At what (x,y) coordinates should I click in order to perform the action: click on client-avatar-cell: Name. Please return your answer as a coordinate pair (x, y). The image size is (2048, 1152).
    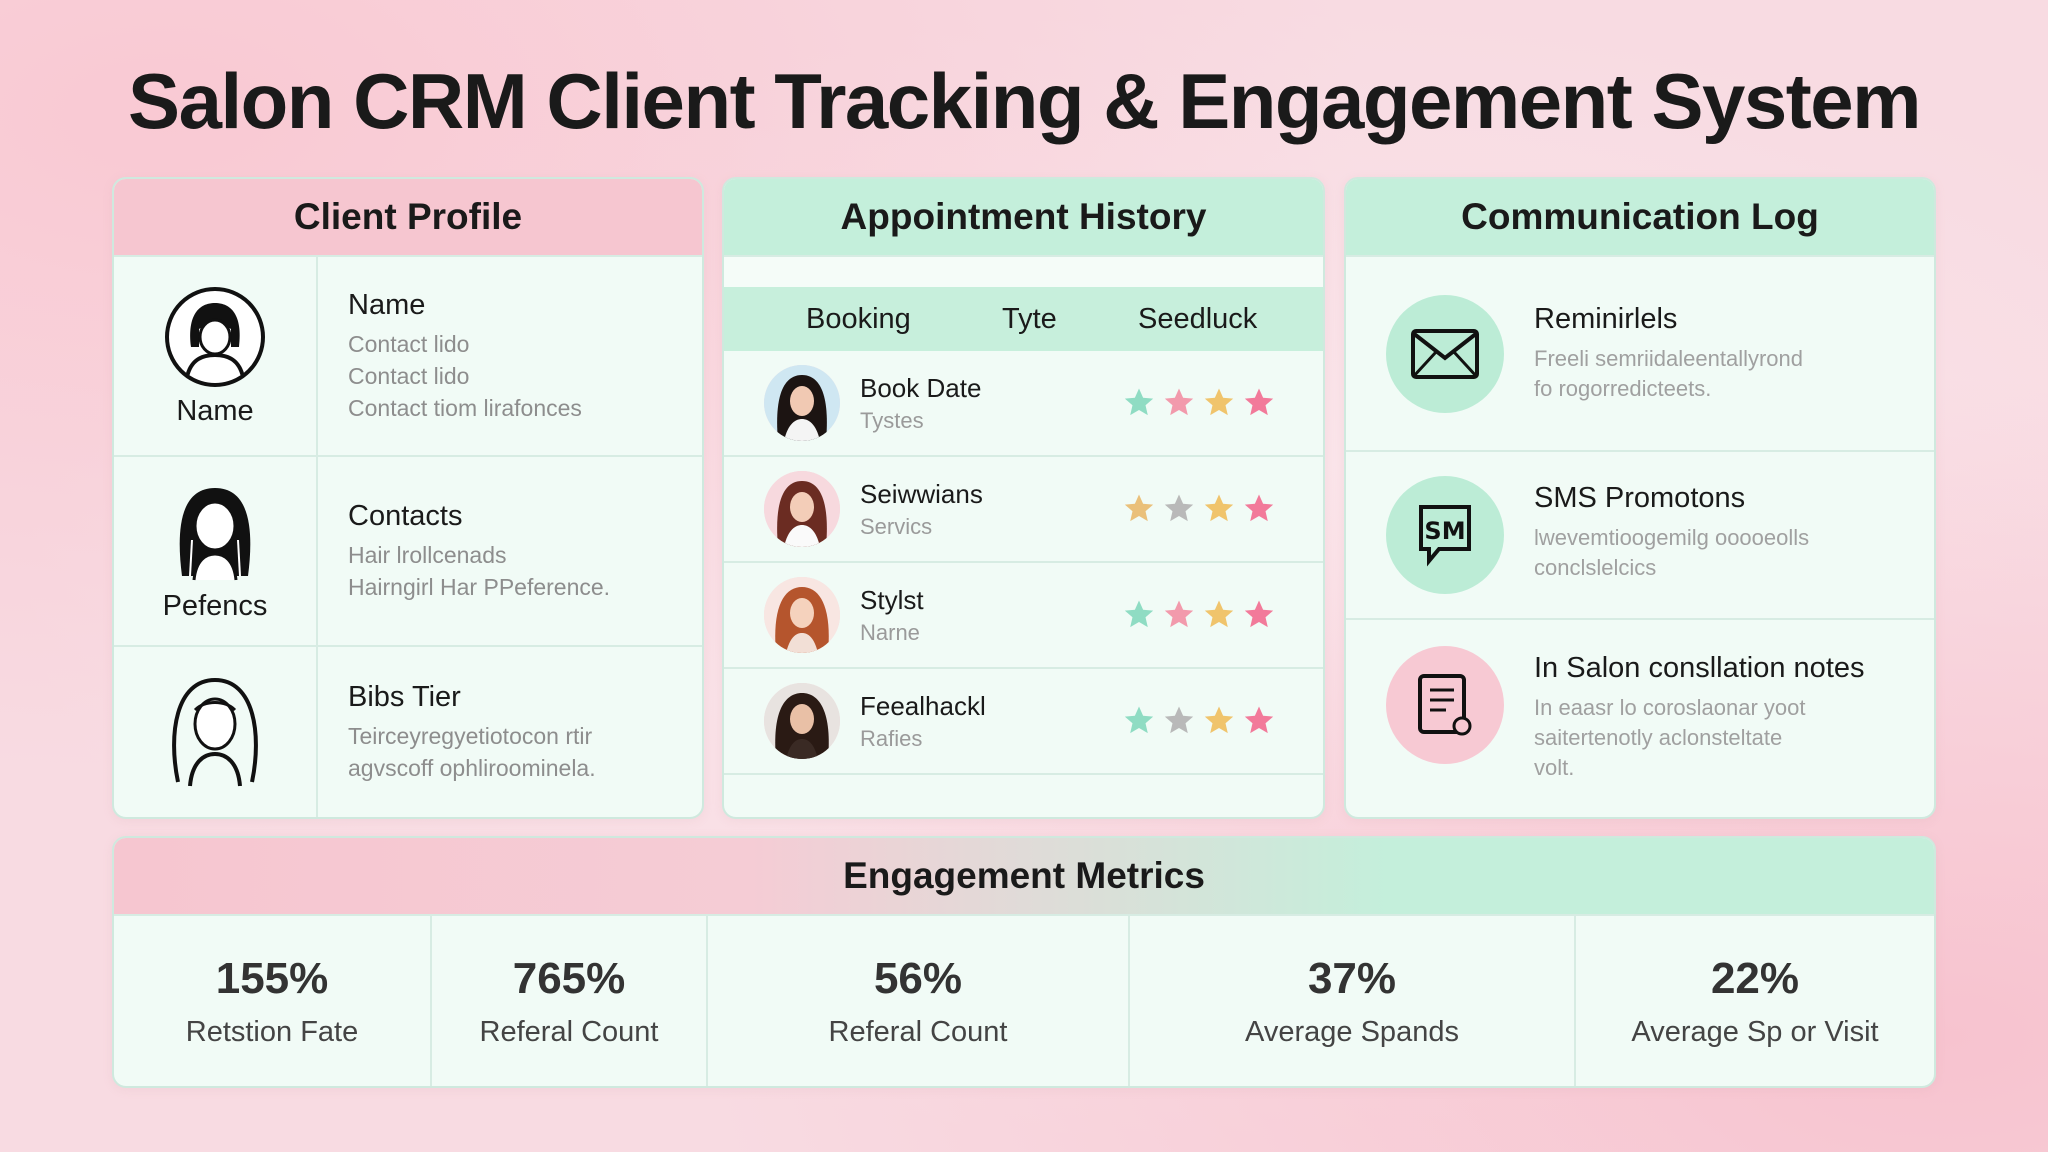
    Looking at the image, I should click on (216, 356).